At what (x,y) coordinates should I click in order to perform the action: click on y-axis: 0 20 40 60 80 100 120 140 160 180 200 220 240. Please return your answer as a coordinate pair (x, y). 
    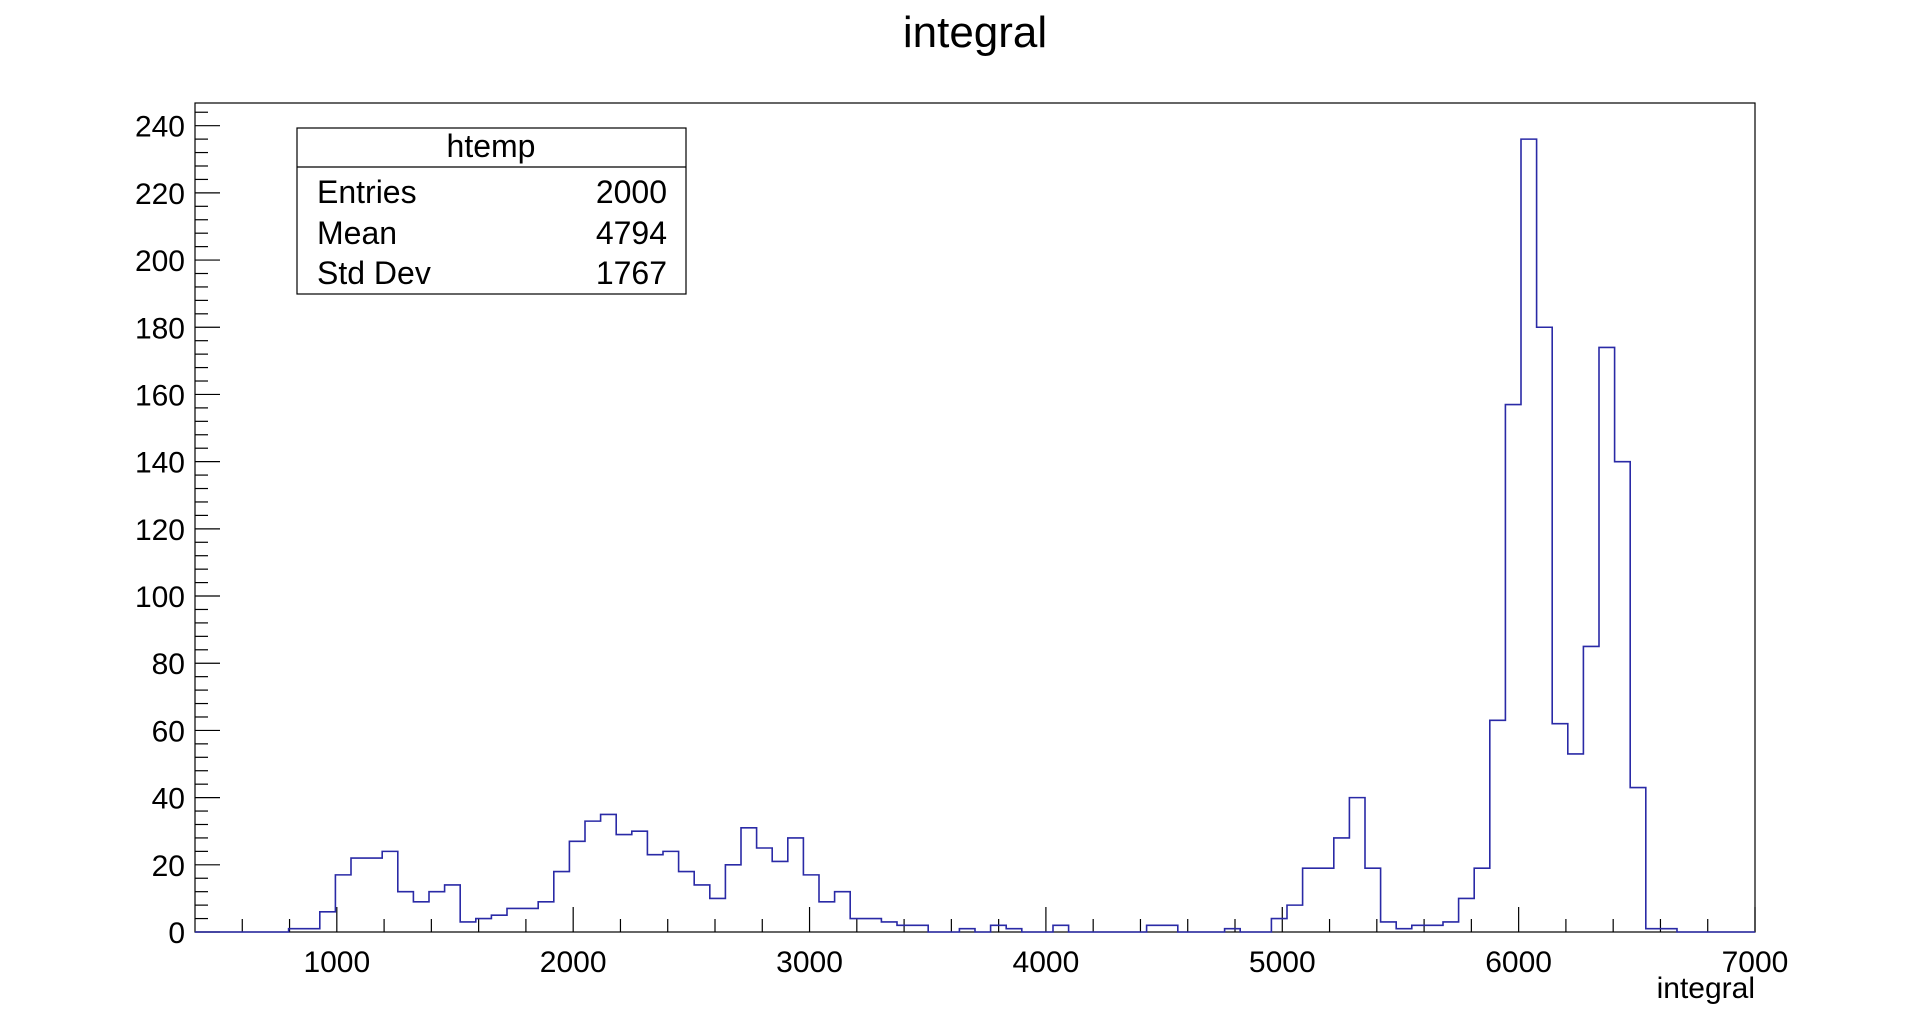
    Looking at the image, I should click on (177, 530).